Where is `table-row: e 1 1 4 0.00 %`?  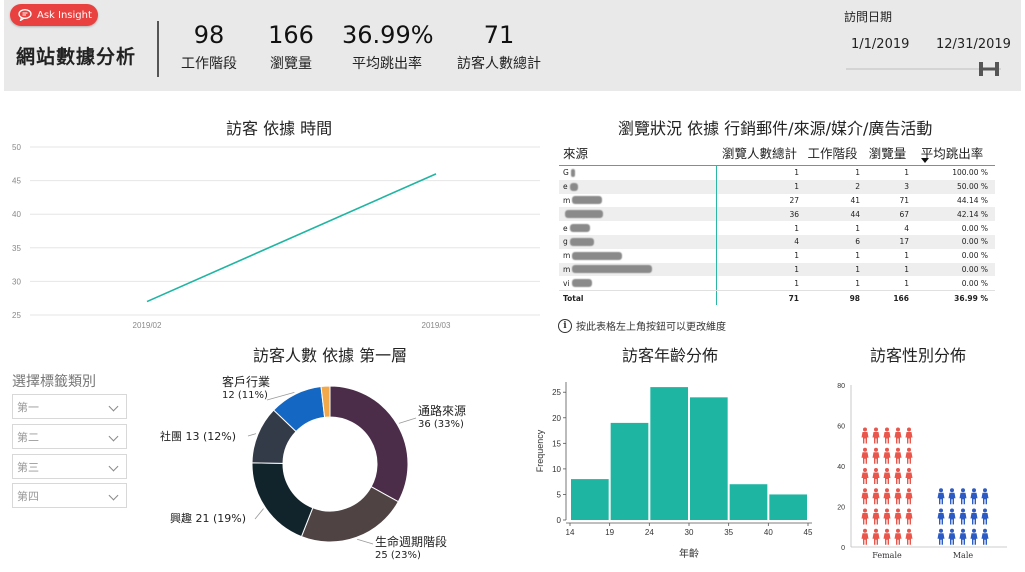 table-row: e 1 1 4 0.00 % is located at coordinates (777, 228).